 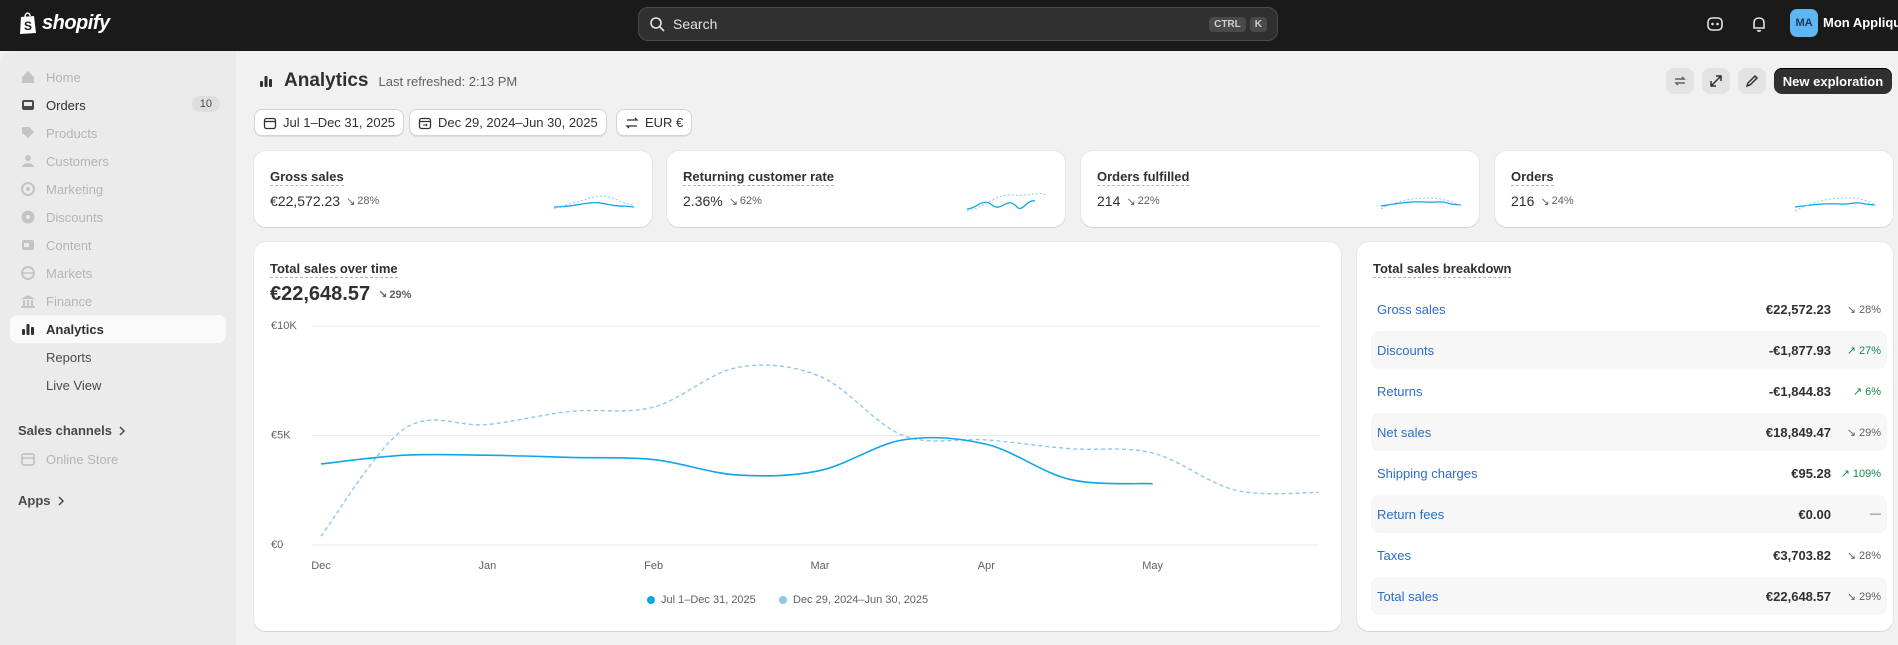 I want to click on top-bar: S shopify Search CTRL K MA Mon Applique, so click(x=949, y=25).